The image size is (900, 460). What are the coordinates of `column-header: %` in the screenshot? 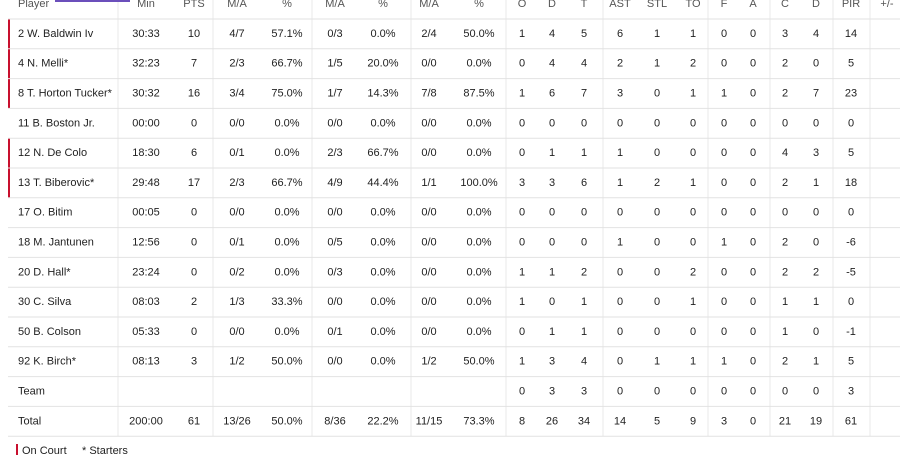 It's located at (287, 5).